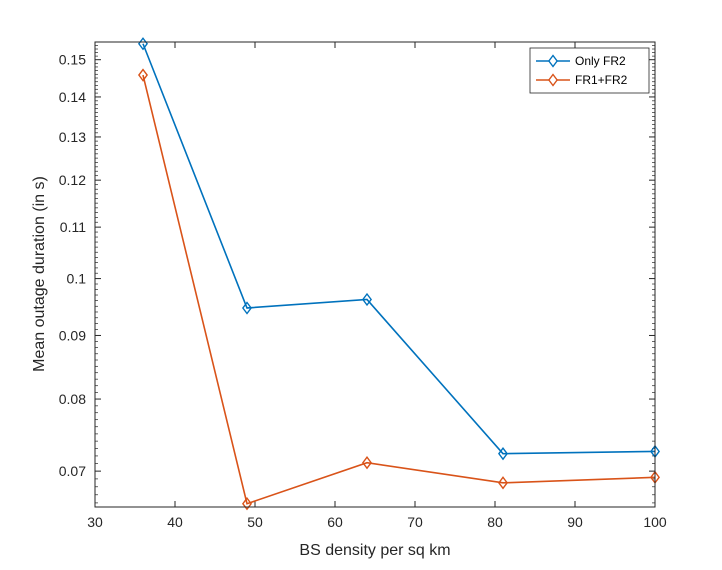 This screenshot has height=570, width=722. What do you see at coordinates (73, 227) in the screenshot?
I see `y-tick-label: 0.11` at bounding box center [73, 227].